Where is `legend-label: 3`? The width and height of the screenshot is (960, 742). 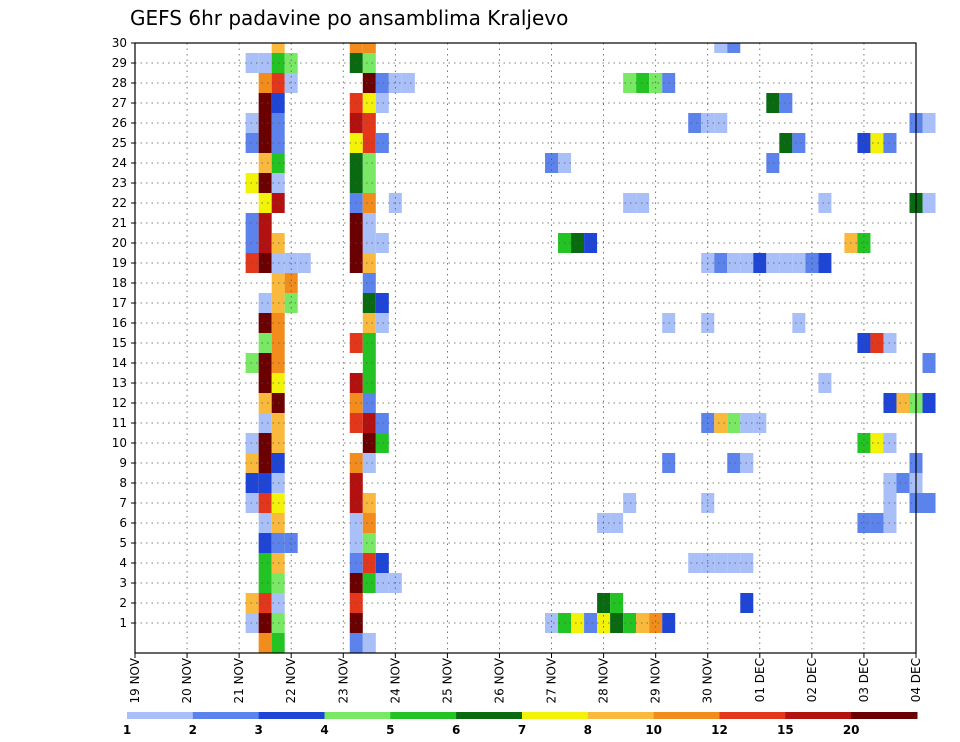
legend-label: 3 is located at coordinates (258, 730).